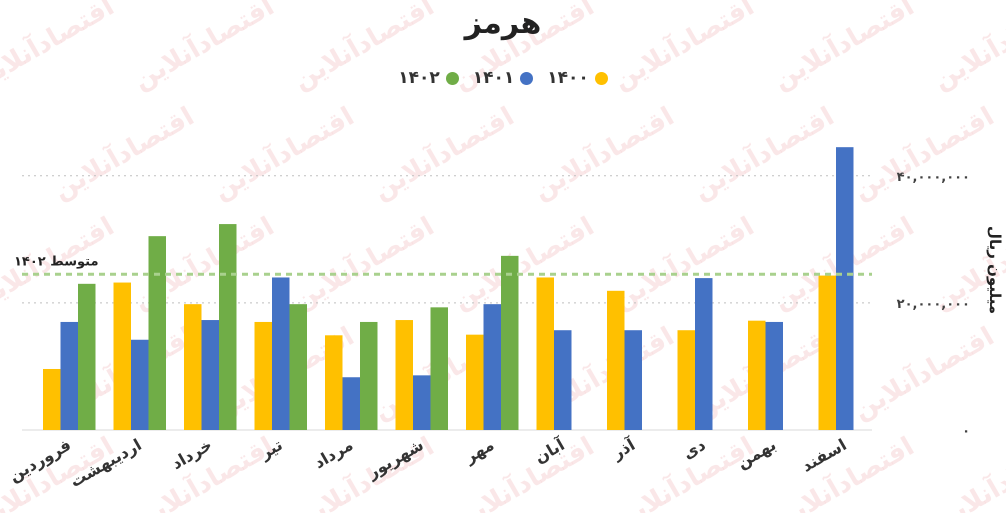  Describe the element at coordinates (479, 451) in the screenshot. I see `x-tick-label: مهر` at that location.